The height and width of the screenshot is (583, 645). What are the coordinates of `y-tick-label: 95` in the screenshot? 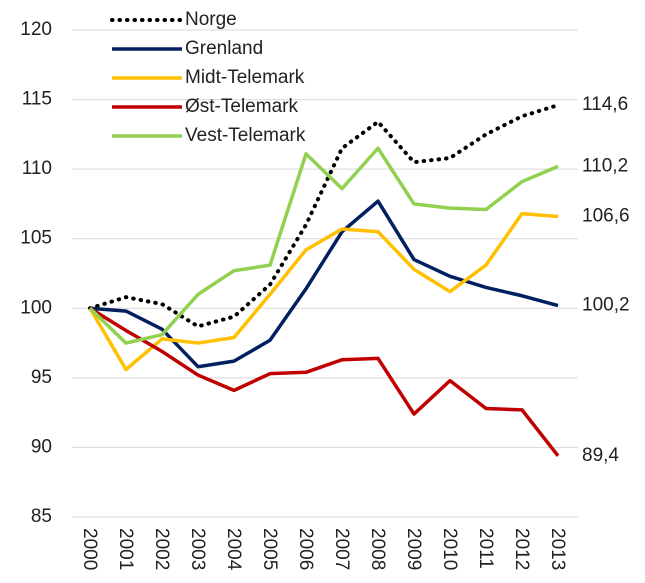 It's located at (41, 377).